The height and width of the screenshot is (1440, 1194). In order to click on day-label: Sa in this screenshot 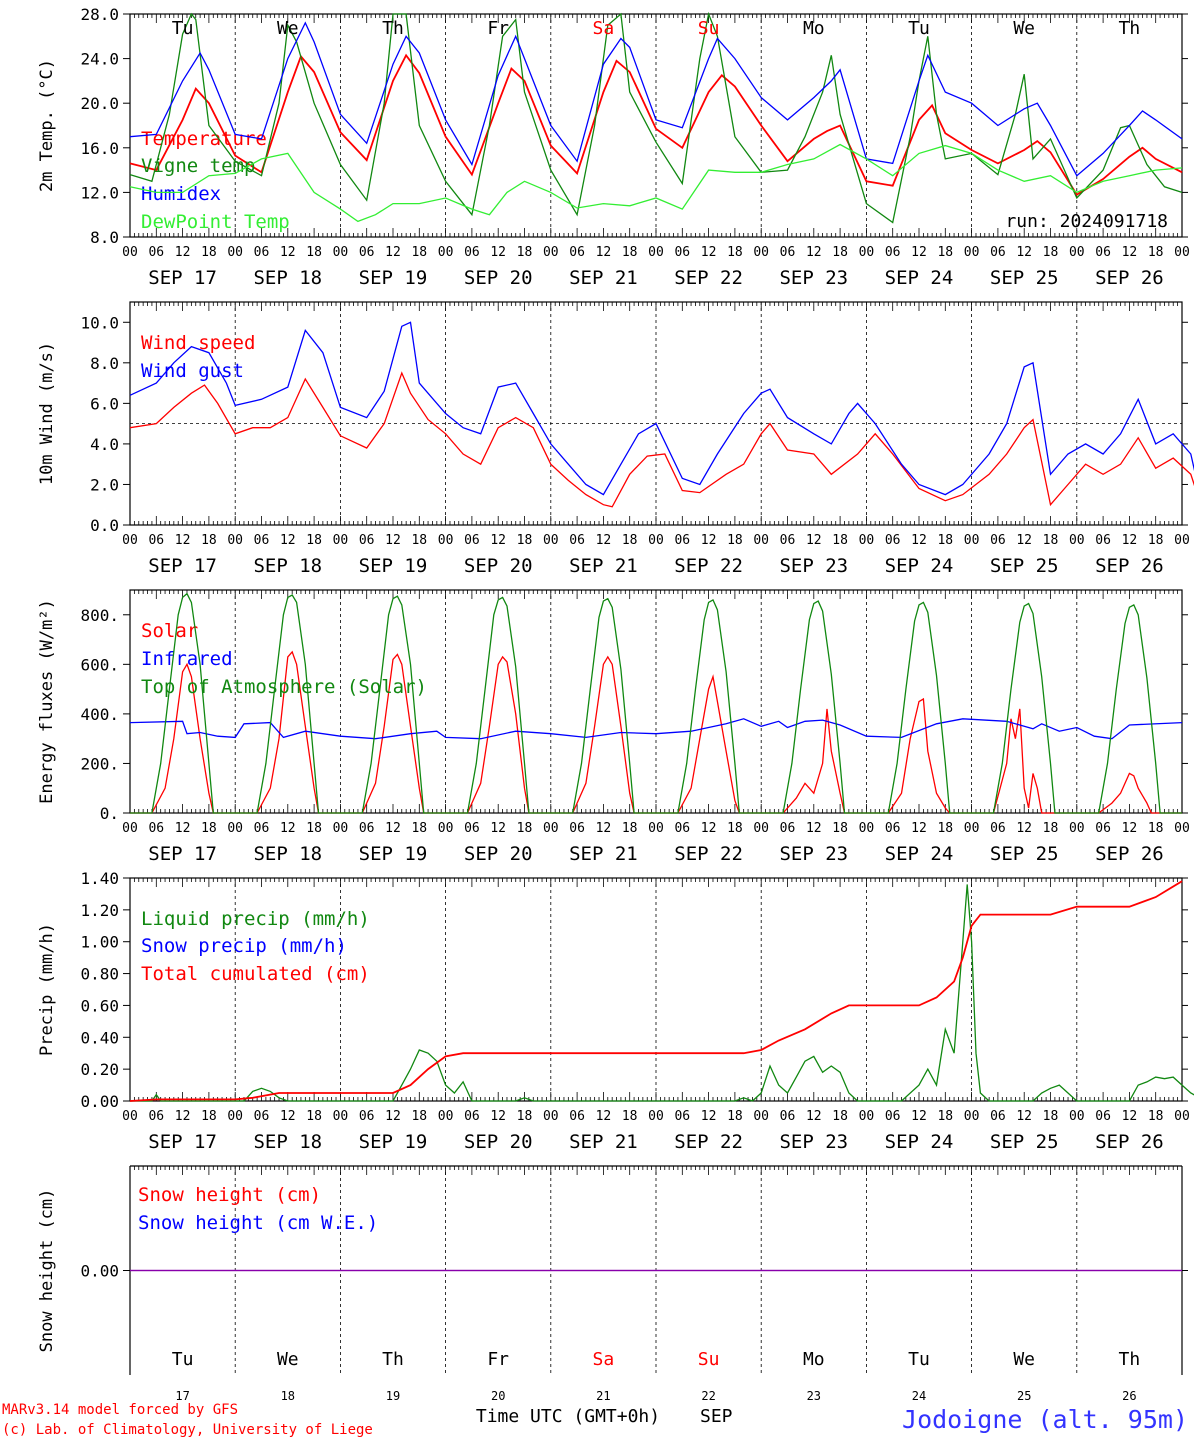, I will do `click(604, 1359)`.